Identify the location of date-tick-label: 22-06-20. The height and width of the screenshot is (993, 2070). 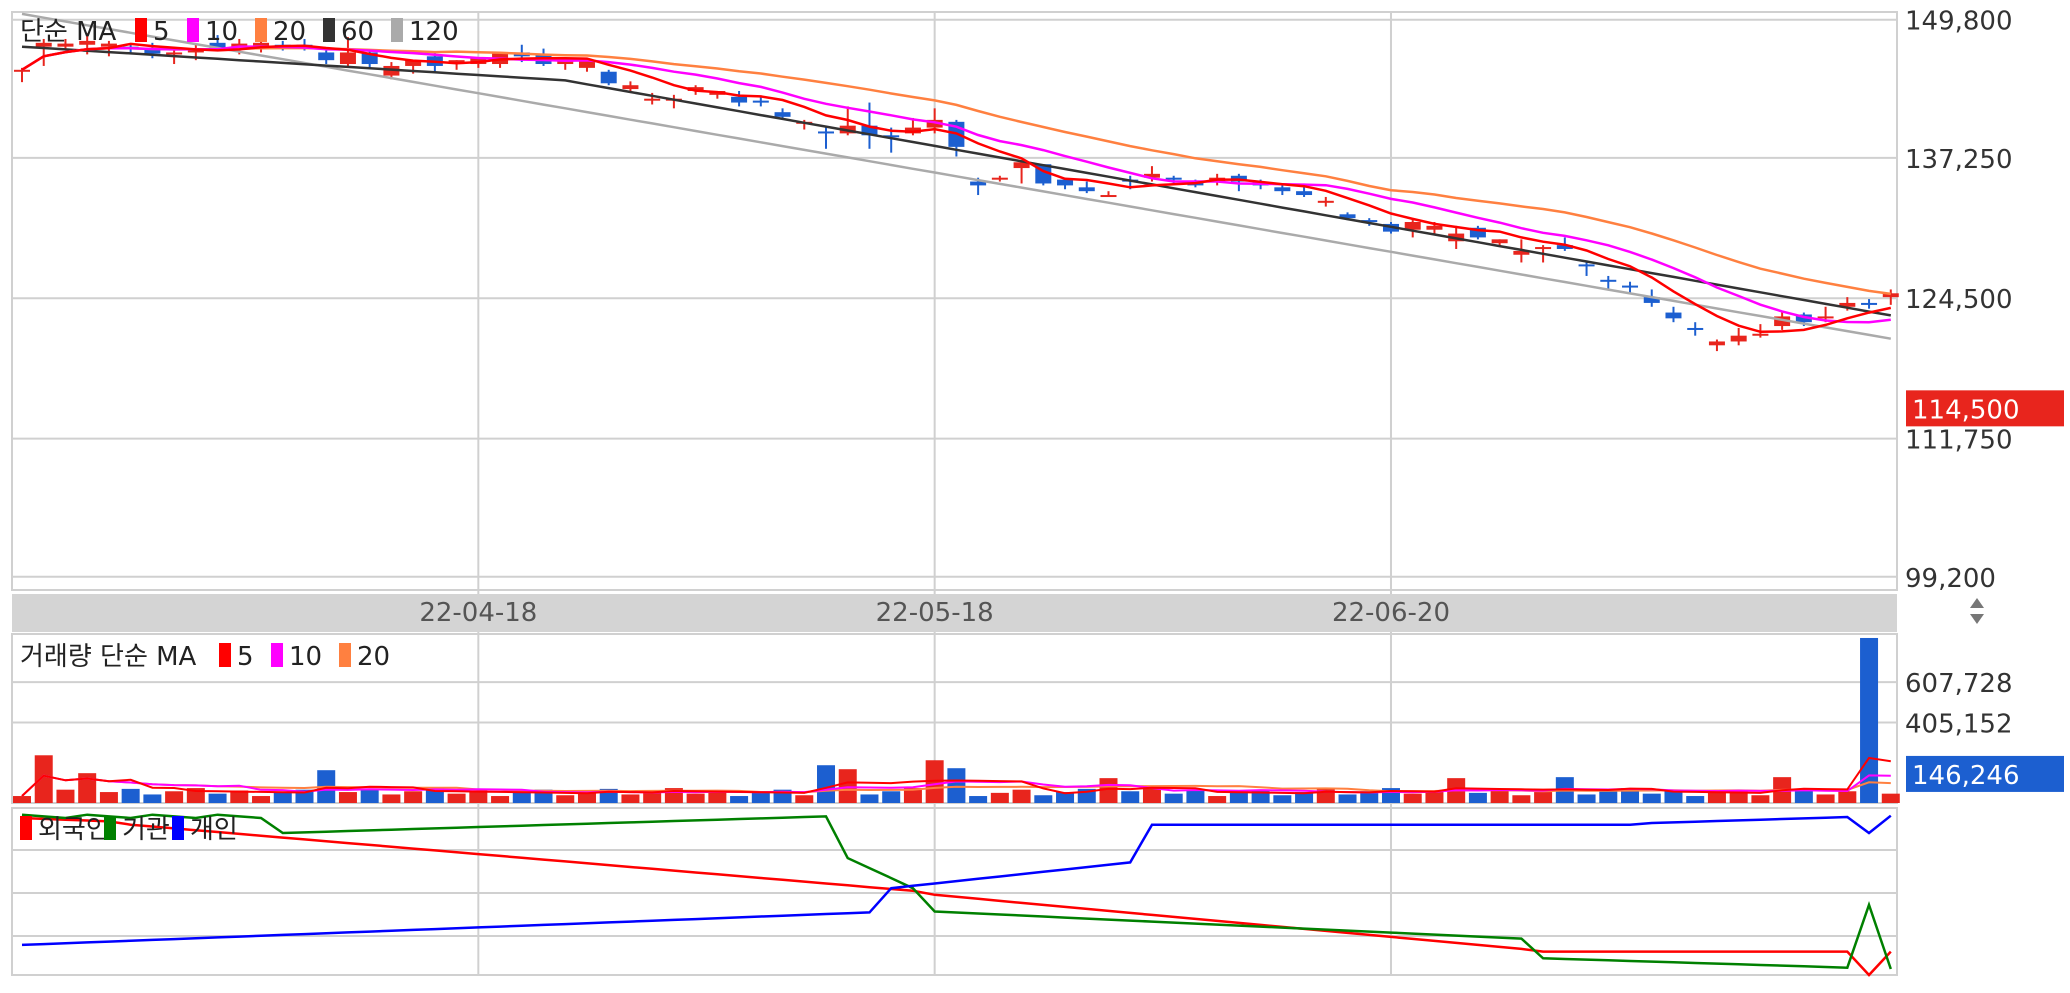
(1391, 613).